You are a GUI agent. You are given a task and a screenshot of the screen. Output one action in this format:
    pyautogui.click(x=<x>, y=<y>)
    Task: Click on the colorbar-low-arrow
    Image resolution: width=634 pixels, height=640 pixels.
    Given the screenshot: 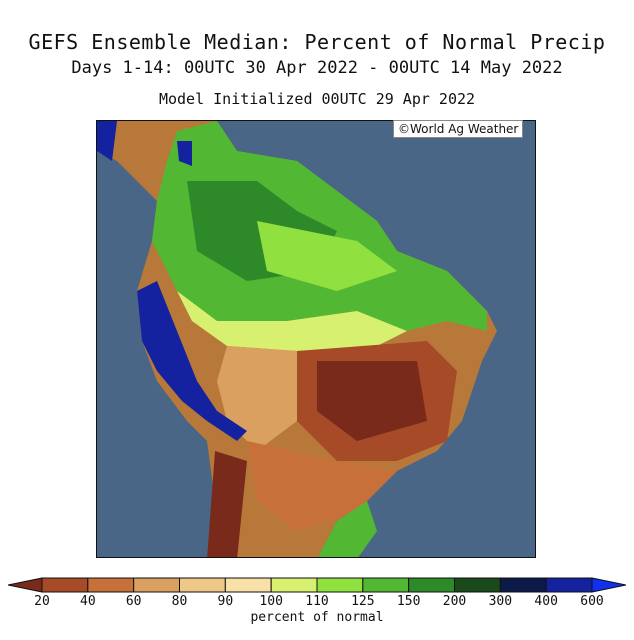 What is the action you would take?
    pyautogui.click(x=25, y=585)
    